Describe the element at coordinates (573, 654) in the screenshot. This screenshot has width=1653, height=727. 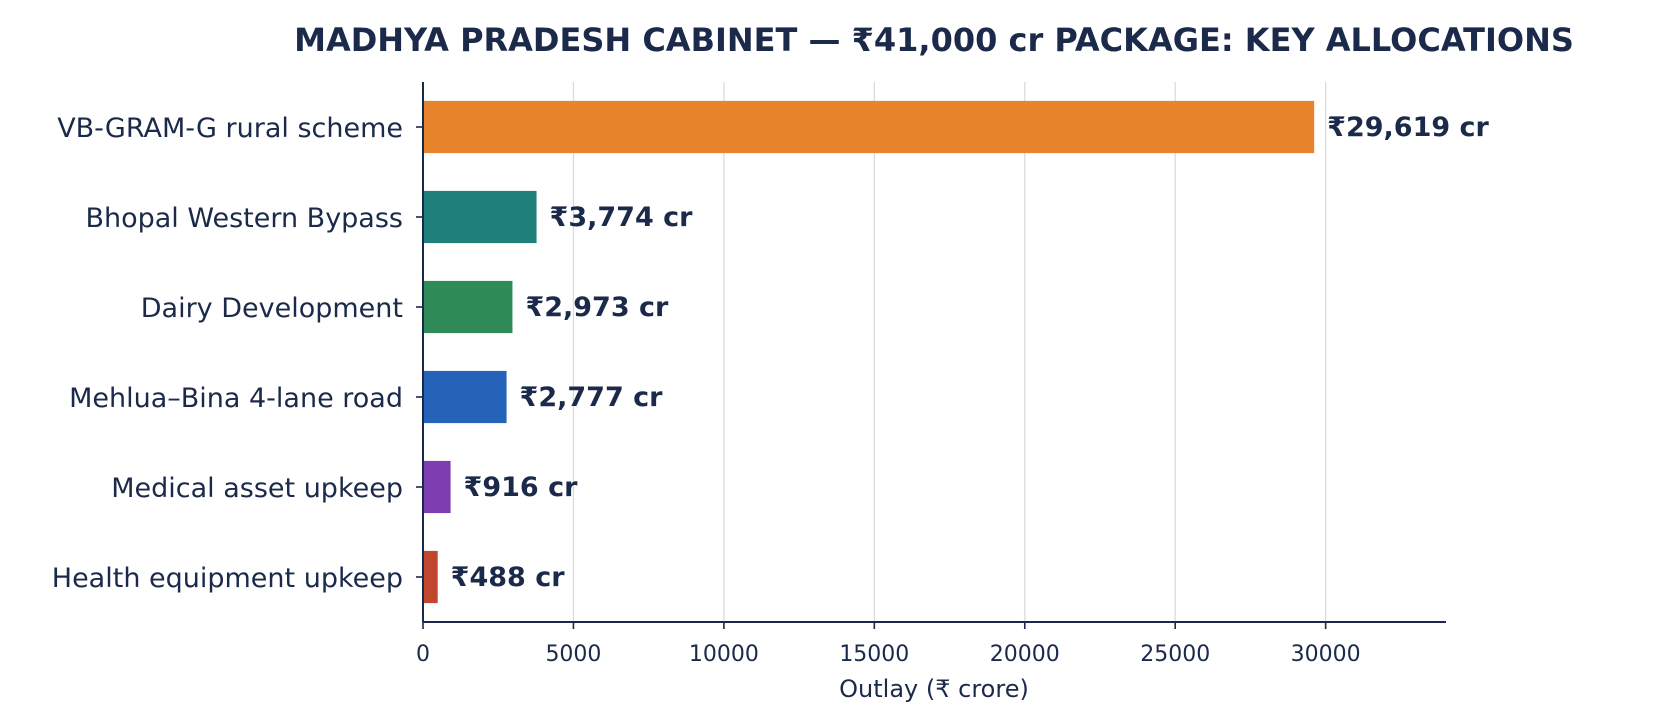
I see `x-tick-label: 5000` at that location.